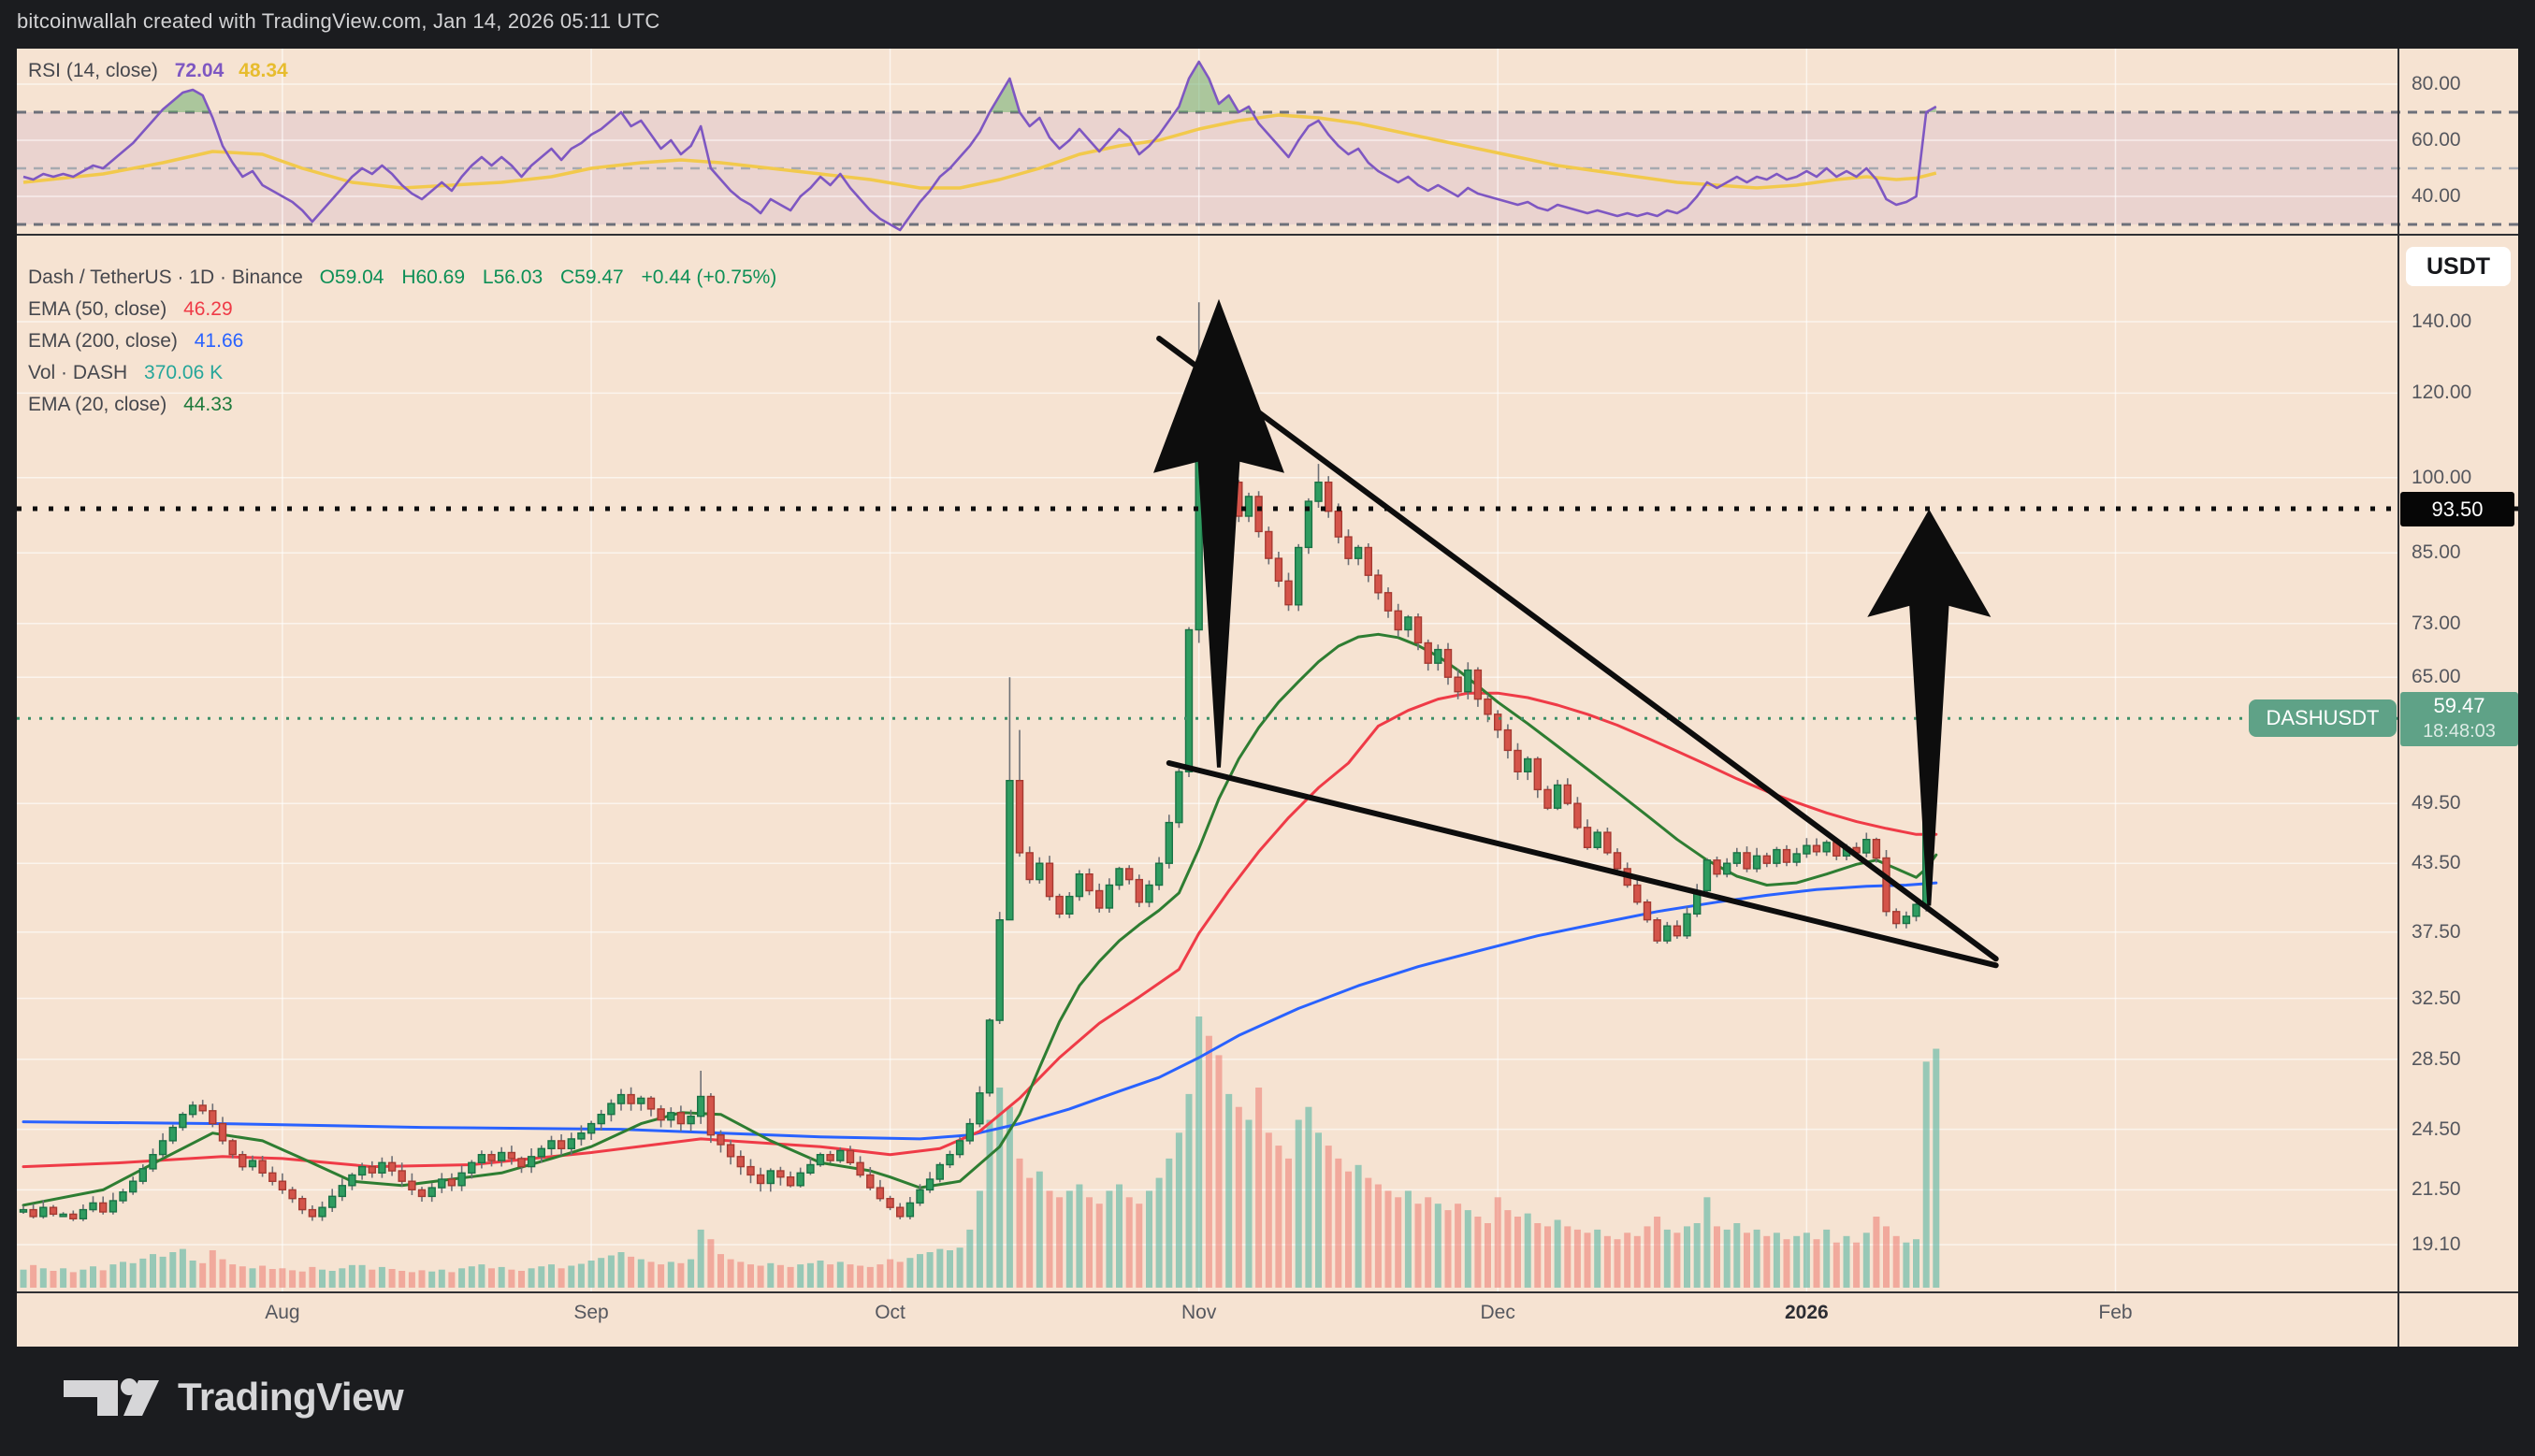 The image size is (2535, 1456). I want to click on change-value: +0.44 (+0.75%), so click(709, 277).